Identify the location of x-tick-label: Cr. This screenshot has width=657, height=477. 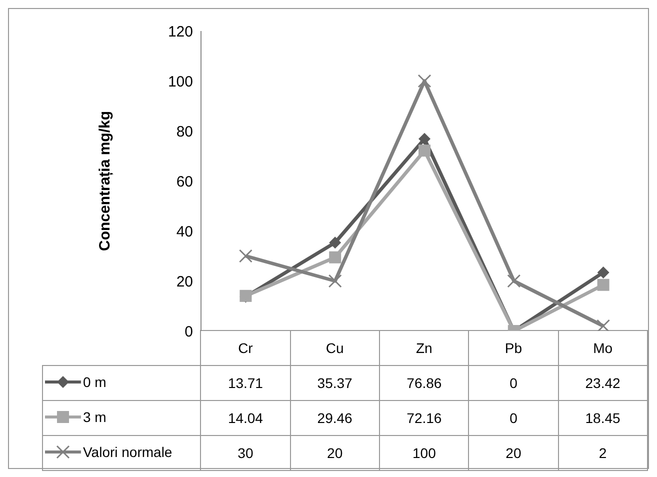
(245, 348).